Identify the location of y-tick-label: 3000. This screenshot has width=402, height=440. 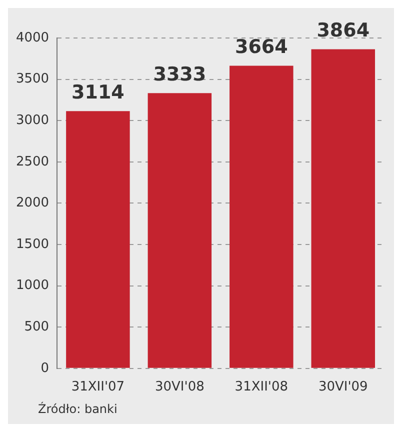
(33, 120).